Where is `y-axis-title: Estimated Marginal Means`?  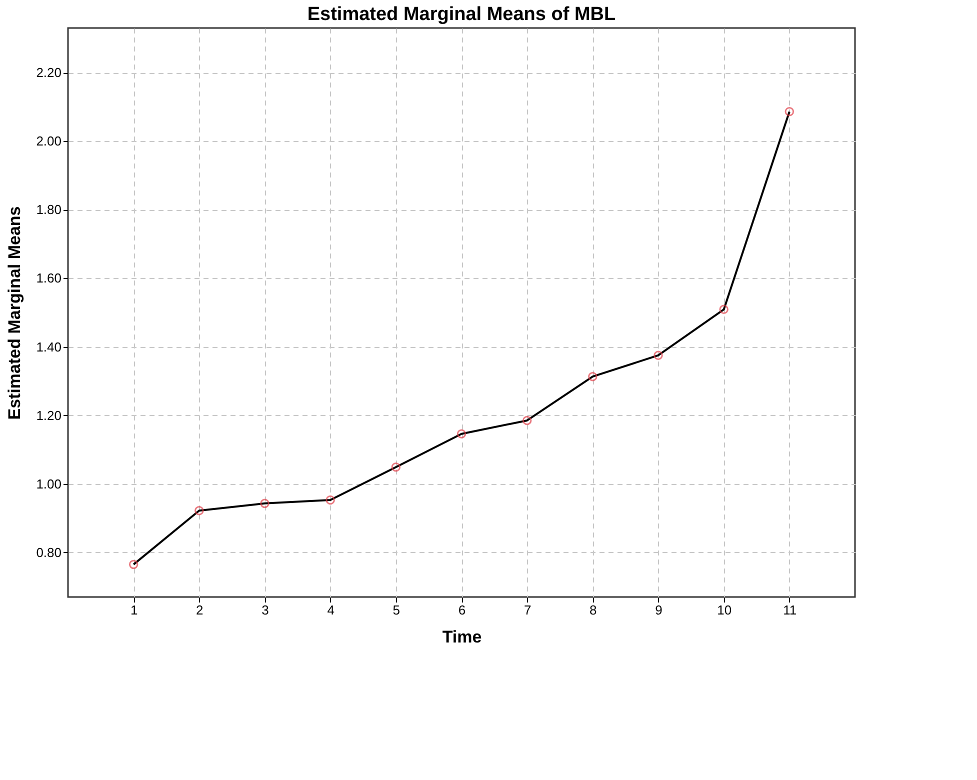 y-axis-title: Estimated Marginal Means is located at coordinates (14, 313).